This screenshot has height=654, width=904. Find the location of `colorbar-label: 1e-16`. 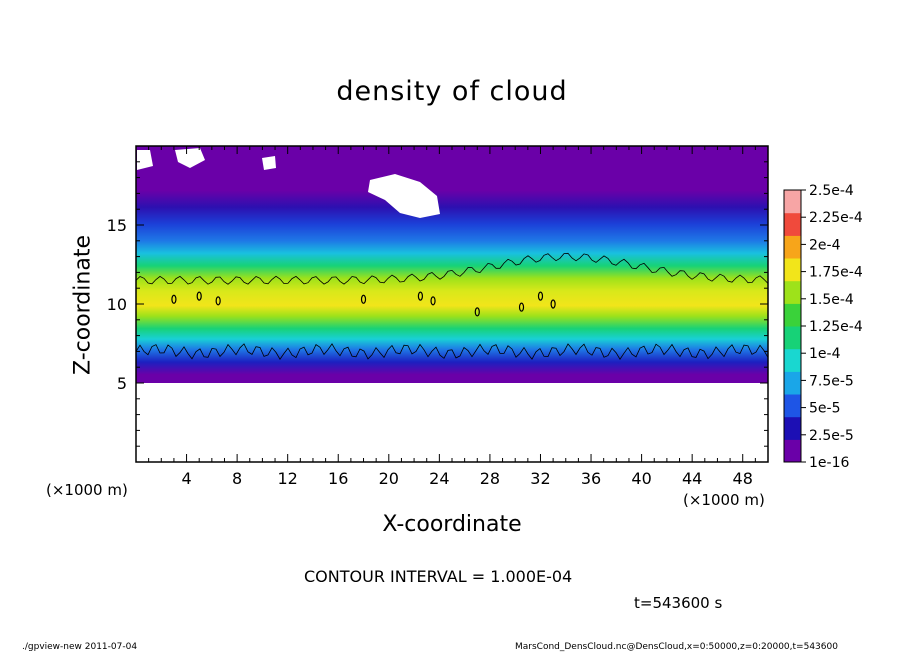

colorbar-label: 1e-16 is located at coordinates (829, 463).